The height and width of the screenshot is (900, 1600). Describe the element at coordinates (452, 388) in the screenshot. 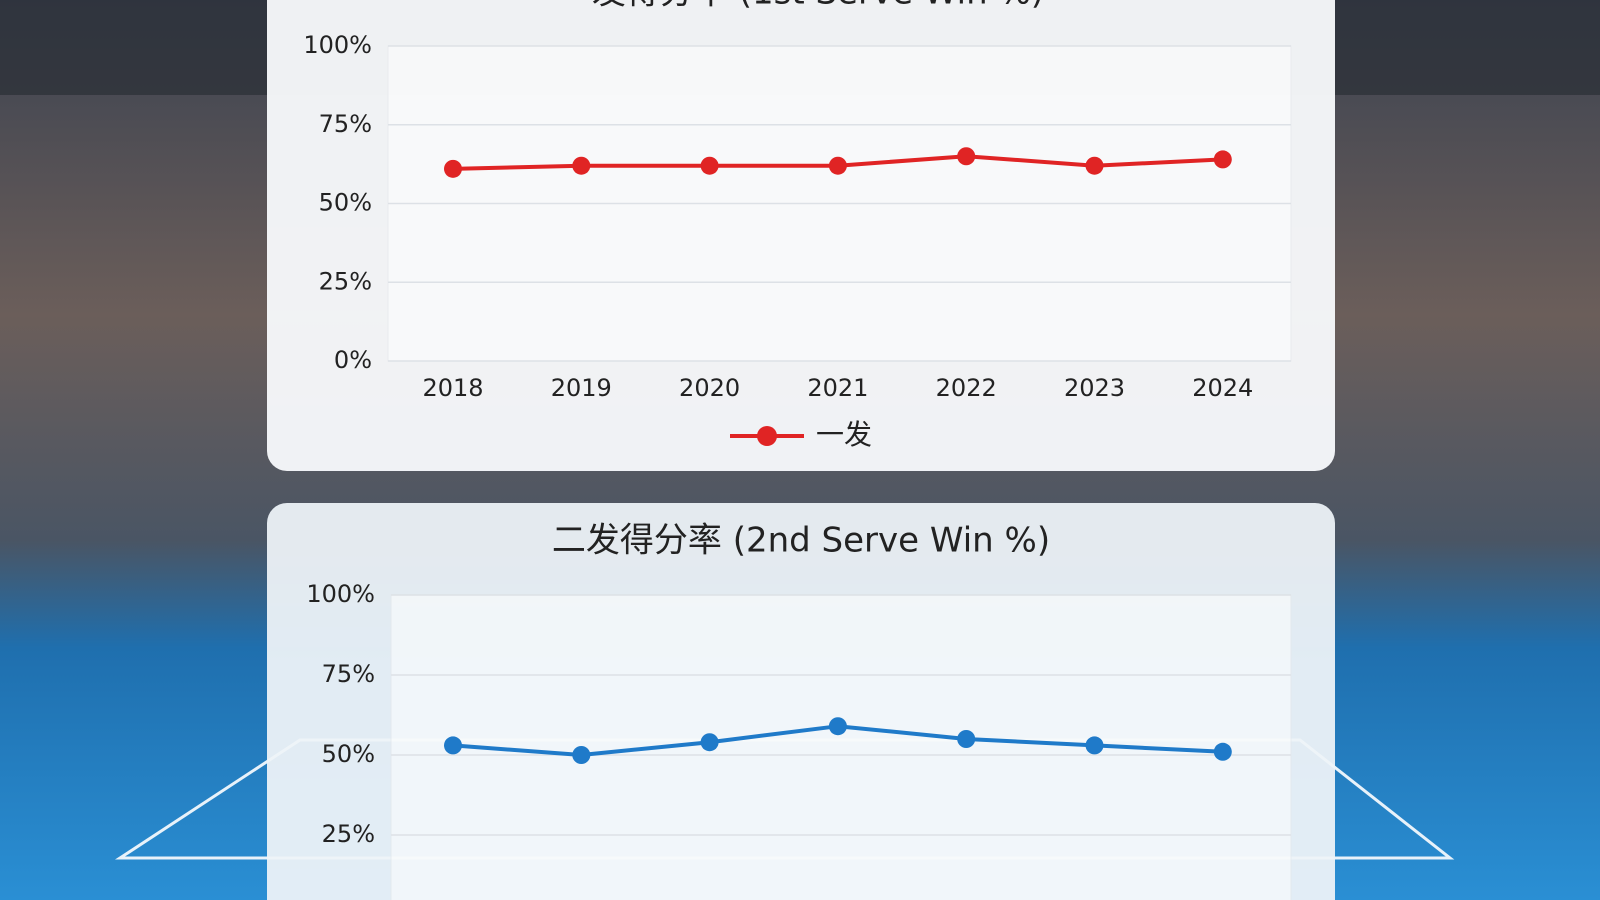

I see `x-tick-label: 2018` at that location.